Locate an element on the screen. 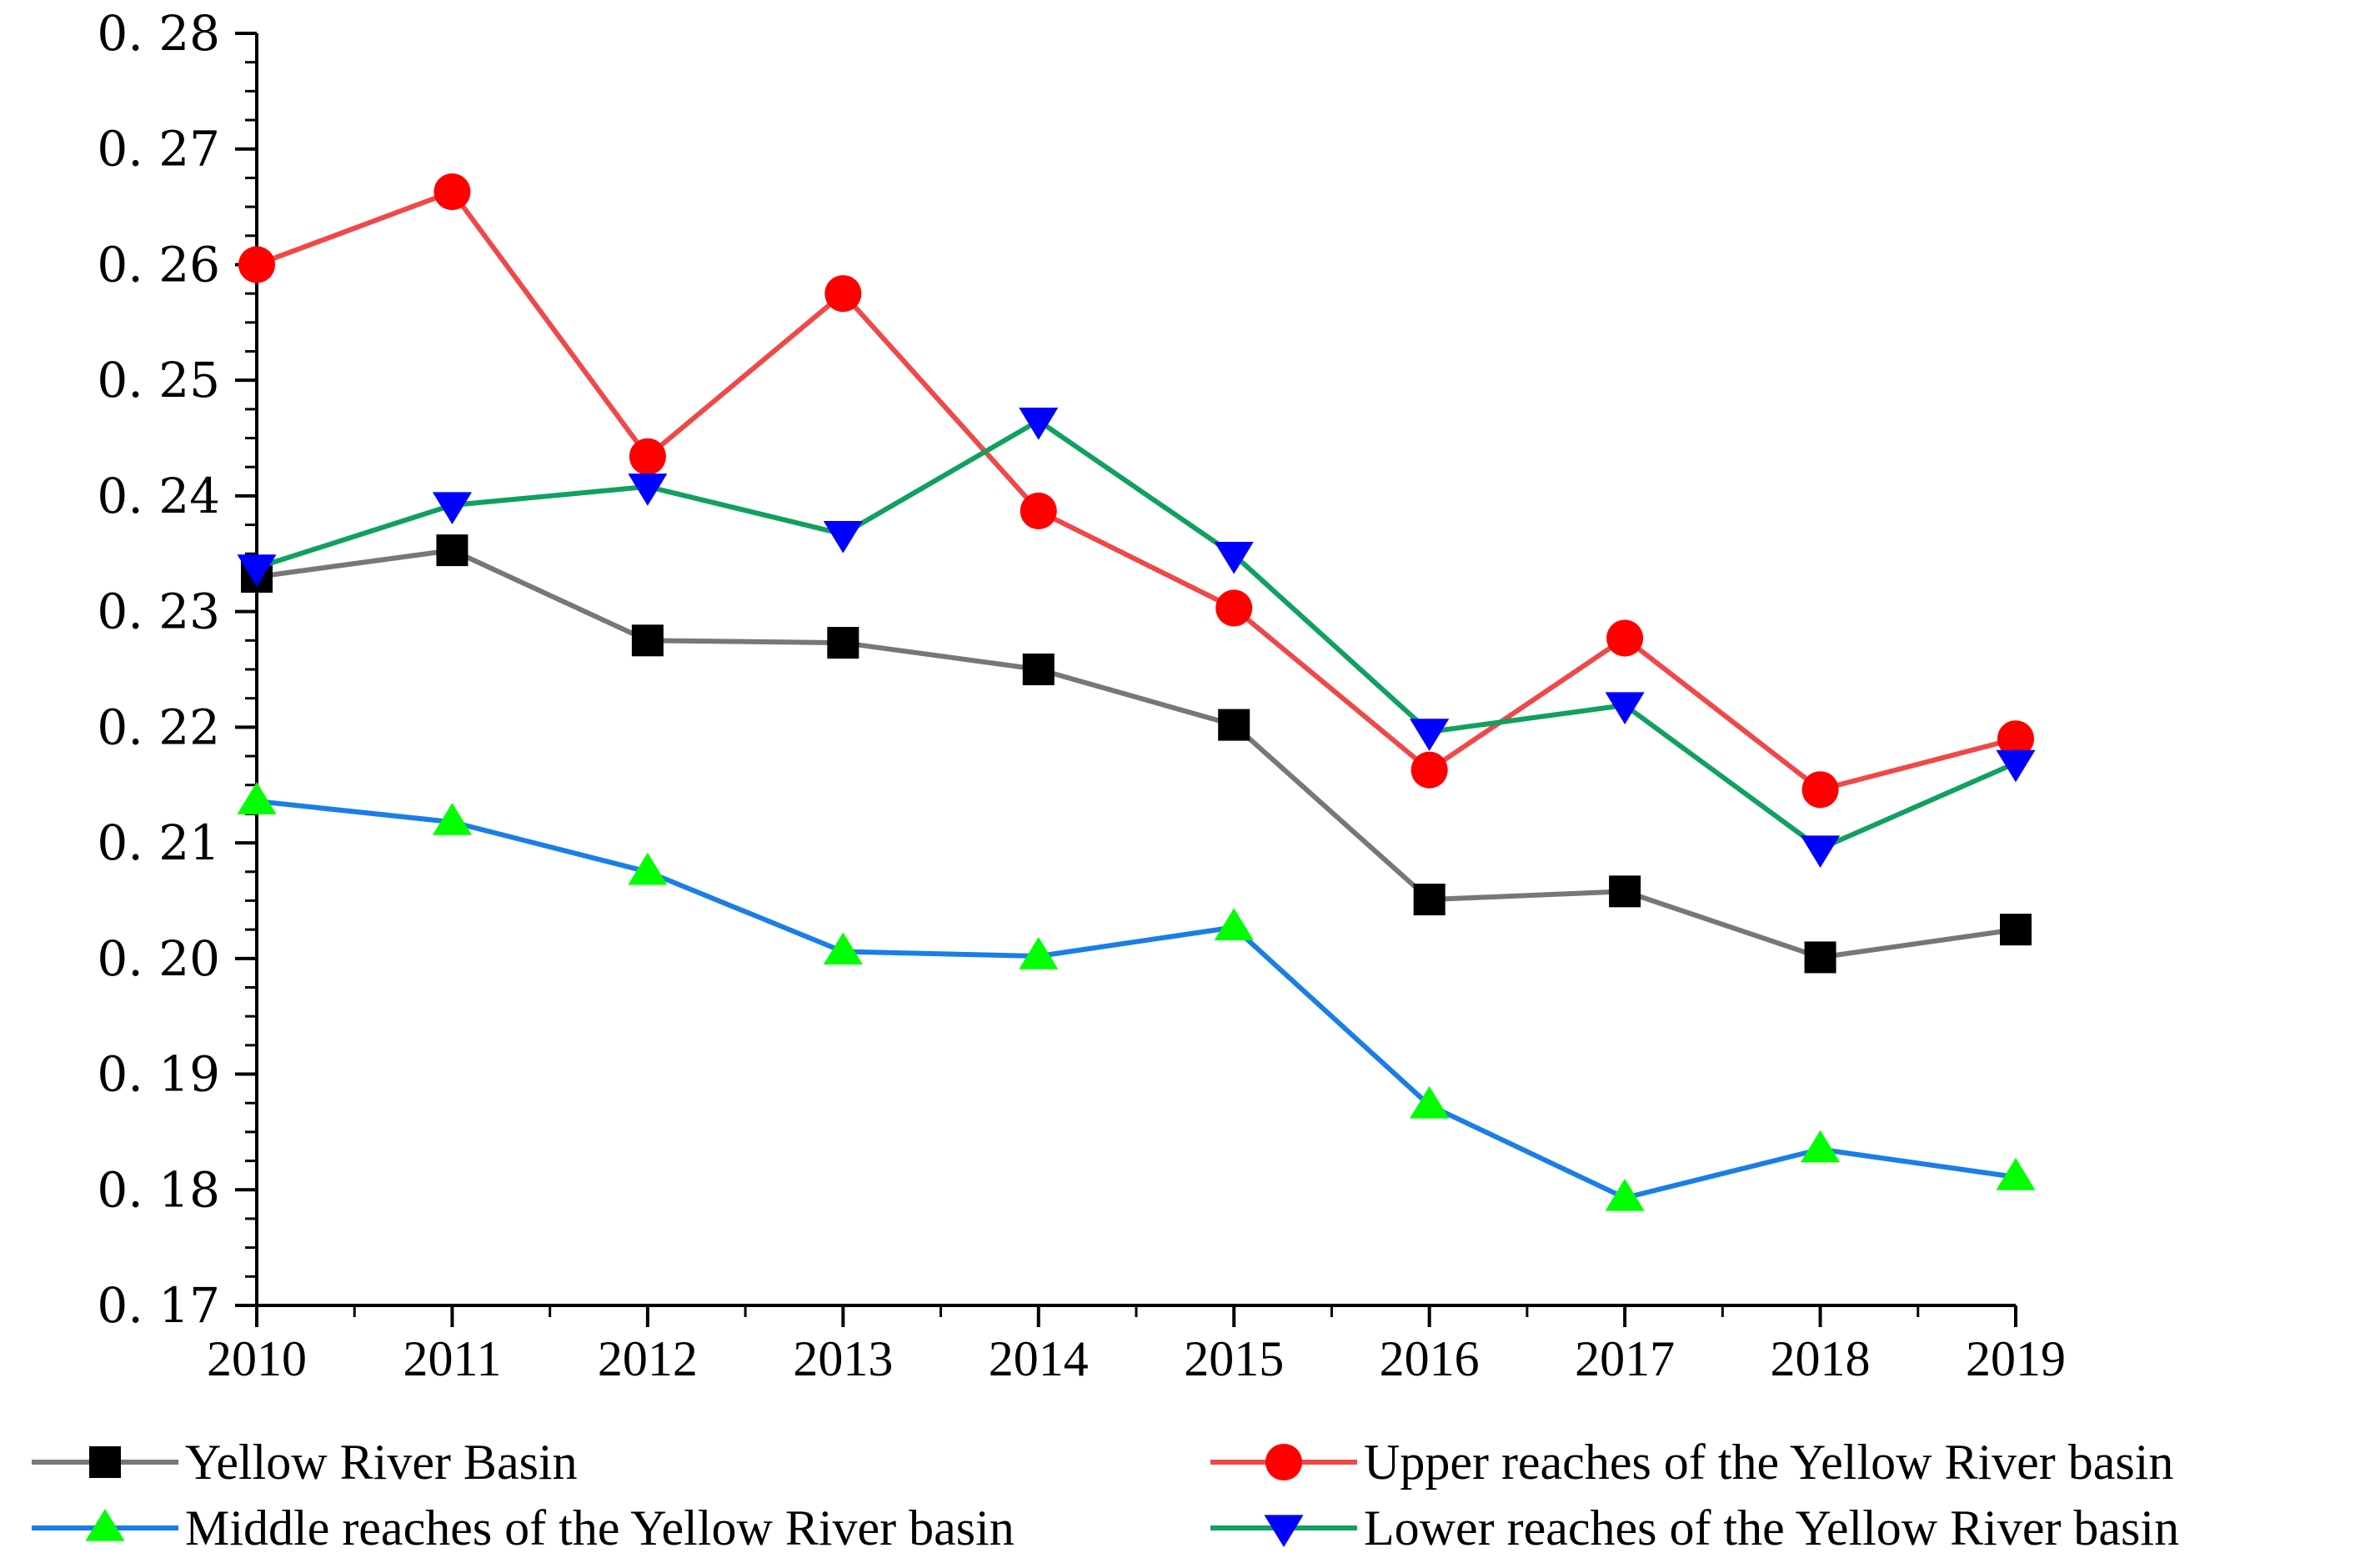 The image size is (2365, 1568). x-tick-label: 2012 is located at coordinates (648, 1358).